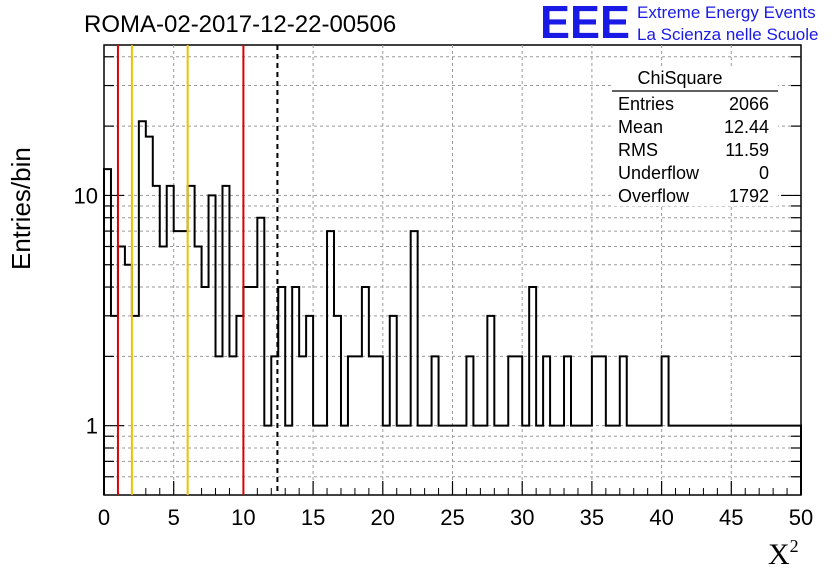 This screenshot has height=572, width=836. I want to click on x-axis-label: X2, so click(783, 553).